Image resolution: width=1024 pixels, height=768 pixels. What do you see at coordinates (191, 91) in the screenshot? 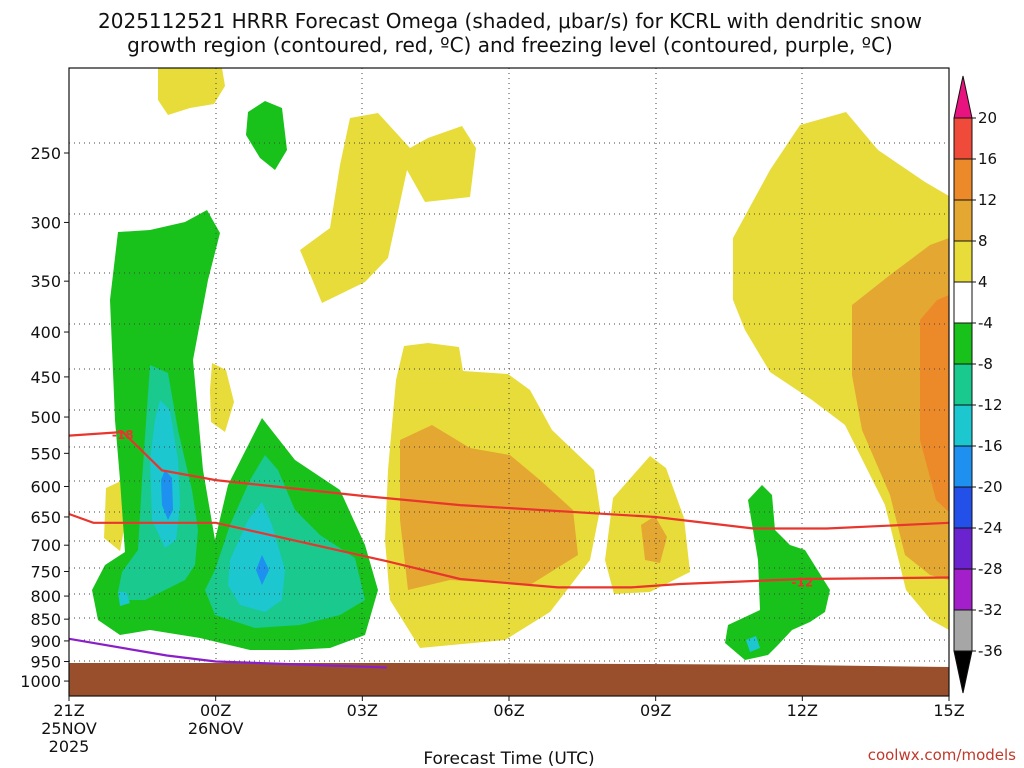
I see `omega-area-yellow-topleft` at bounding box center [191, 91].